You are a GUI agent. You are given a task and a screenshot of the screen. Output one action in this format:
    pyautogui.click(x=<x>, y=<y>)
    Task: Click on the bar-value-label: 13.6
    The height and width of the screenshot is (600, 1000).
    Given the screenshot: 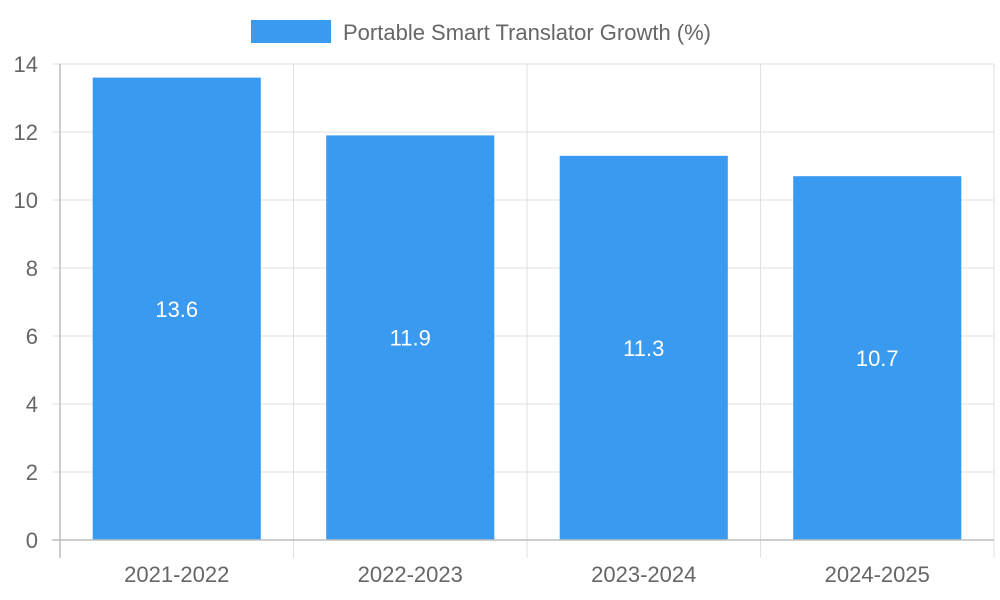 What is the action you would take?
    pyautogui.click(x=176, y=309)
    